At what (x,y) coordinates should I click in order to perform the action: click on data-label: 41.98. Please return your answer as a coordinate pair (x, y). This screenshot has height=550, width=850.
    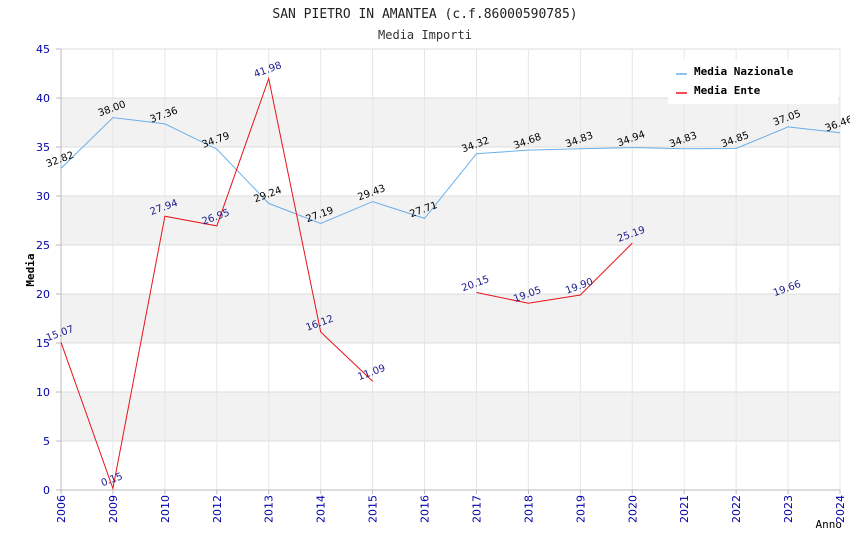
    Looking at the image, I should click on (268, 70).